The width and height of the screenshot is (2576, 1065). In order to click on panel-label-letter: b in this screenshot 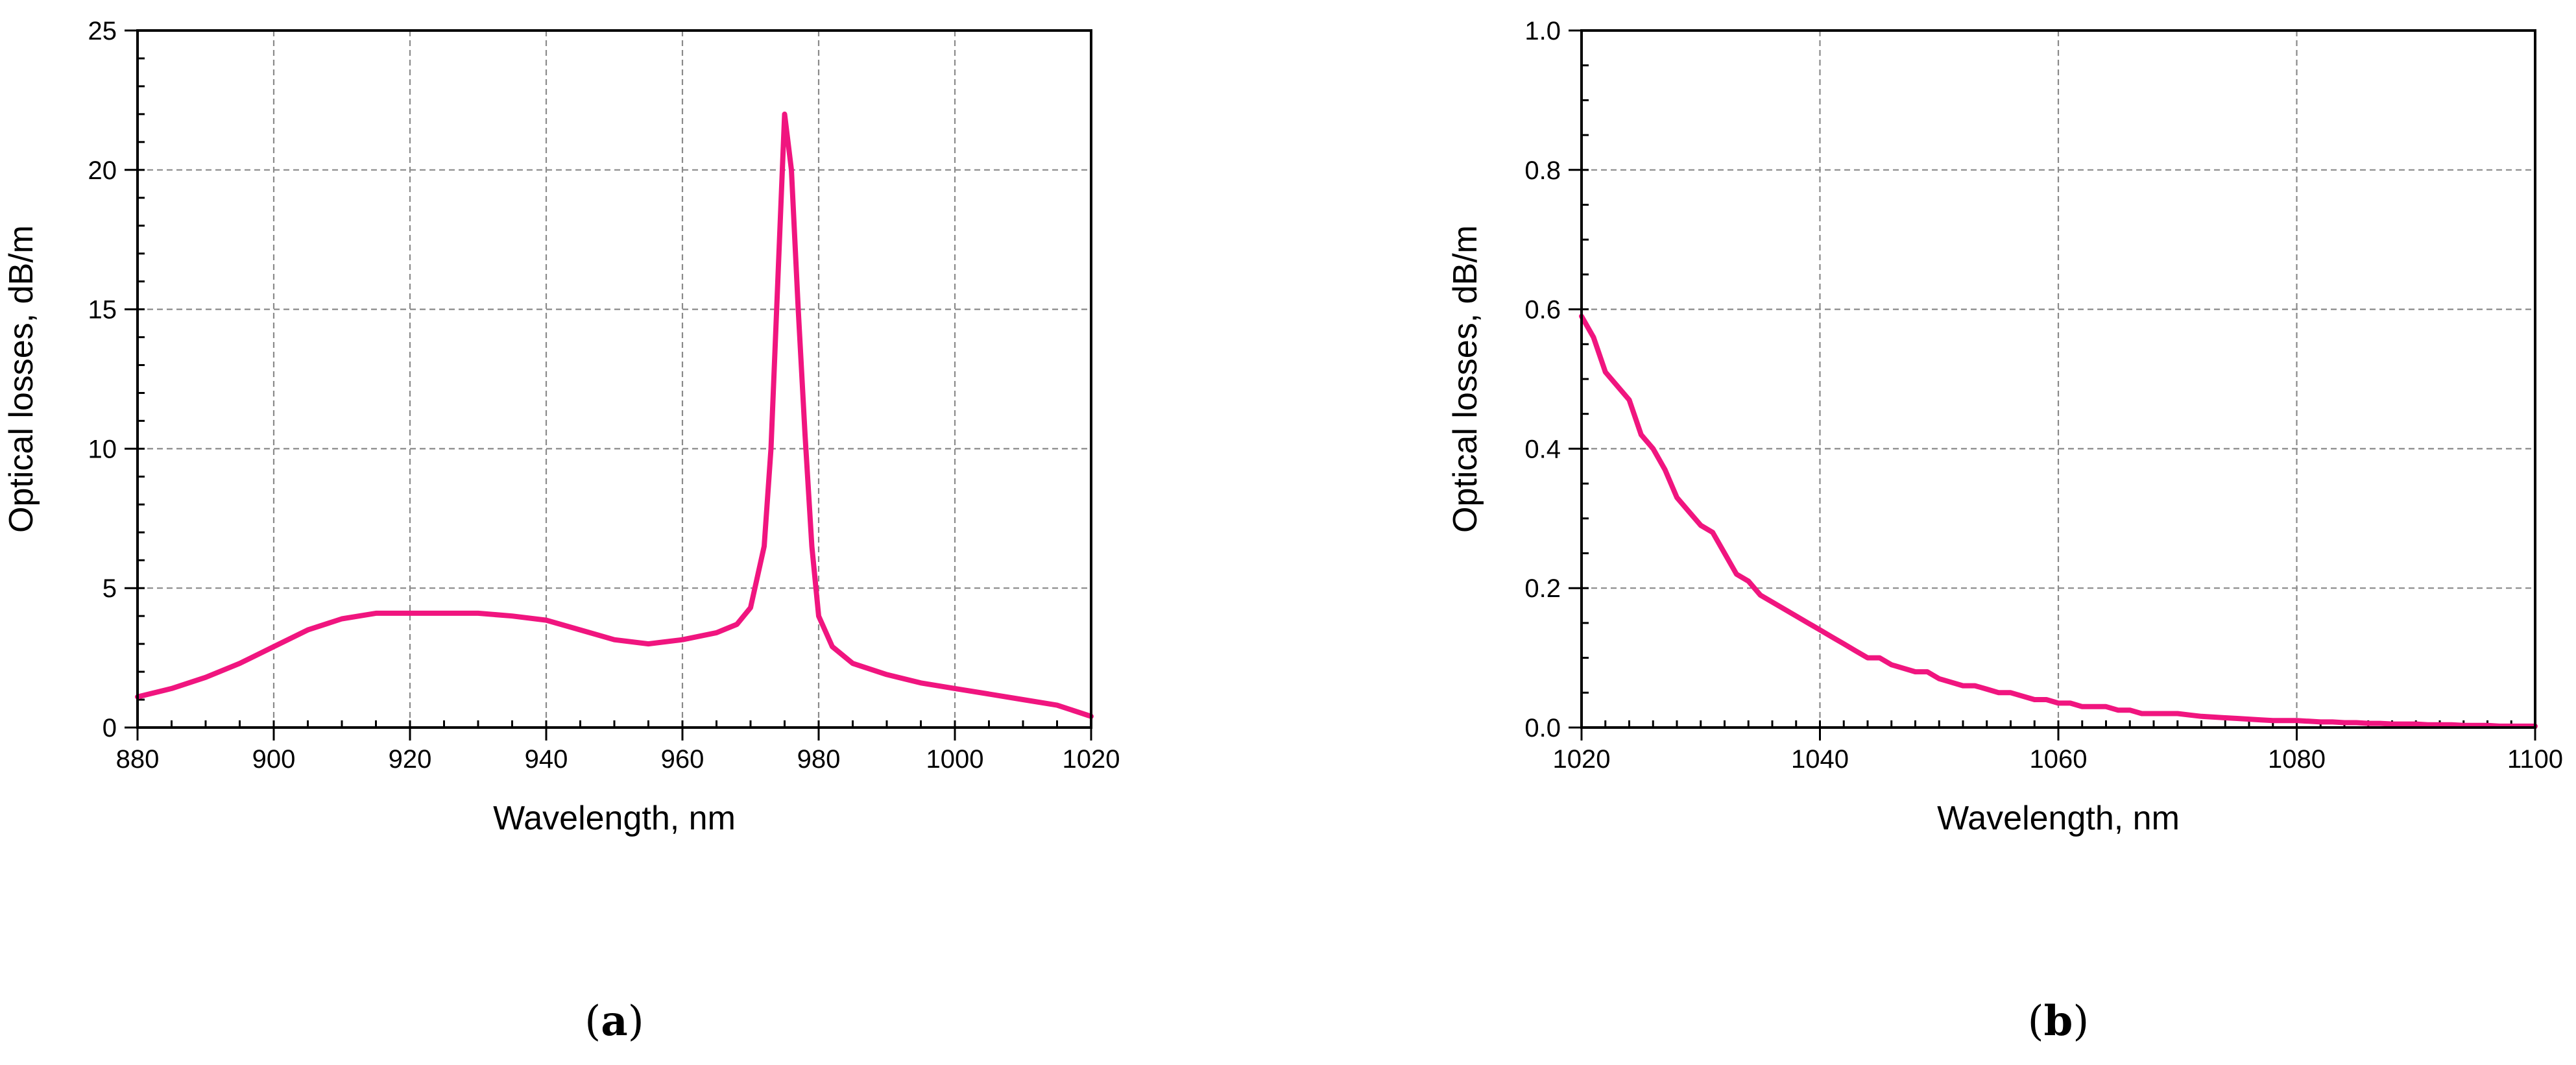, I will do `click(2058, 1021)`.